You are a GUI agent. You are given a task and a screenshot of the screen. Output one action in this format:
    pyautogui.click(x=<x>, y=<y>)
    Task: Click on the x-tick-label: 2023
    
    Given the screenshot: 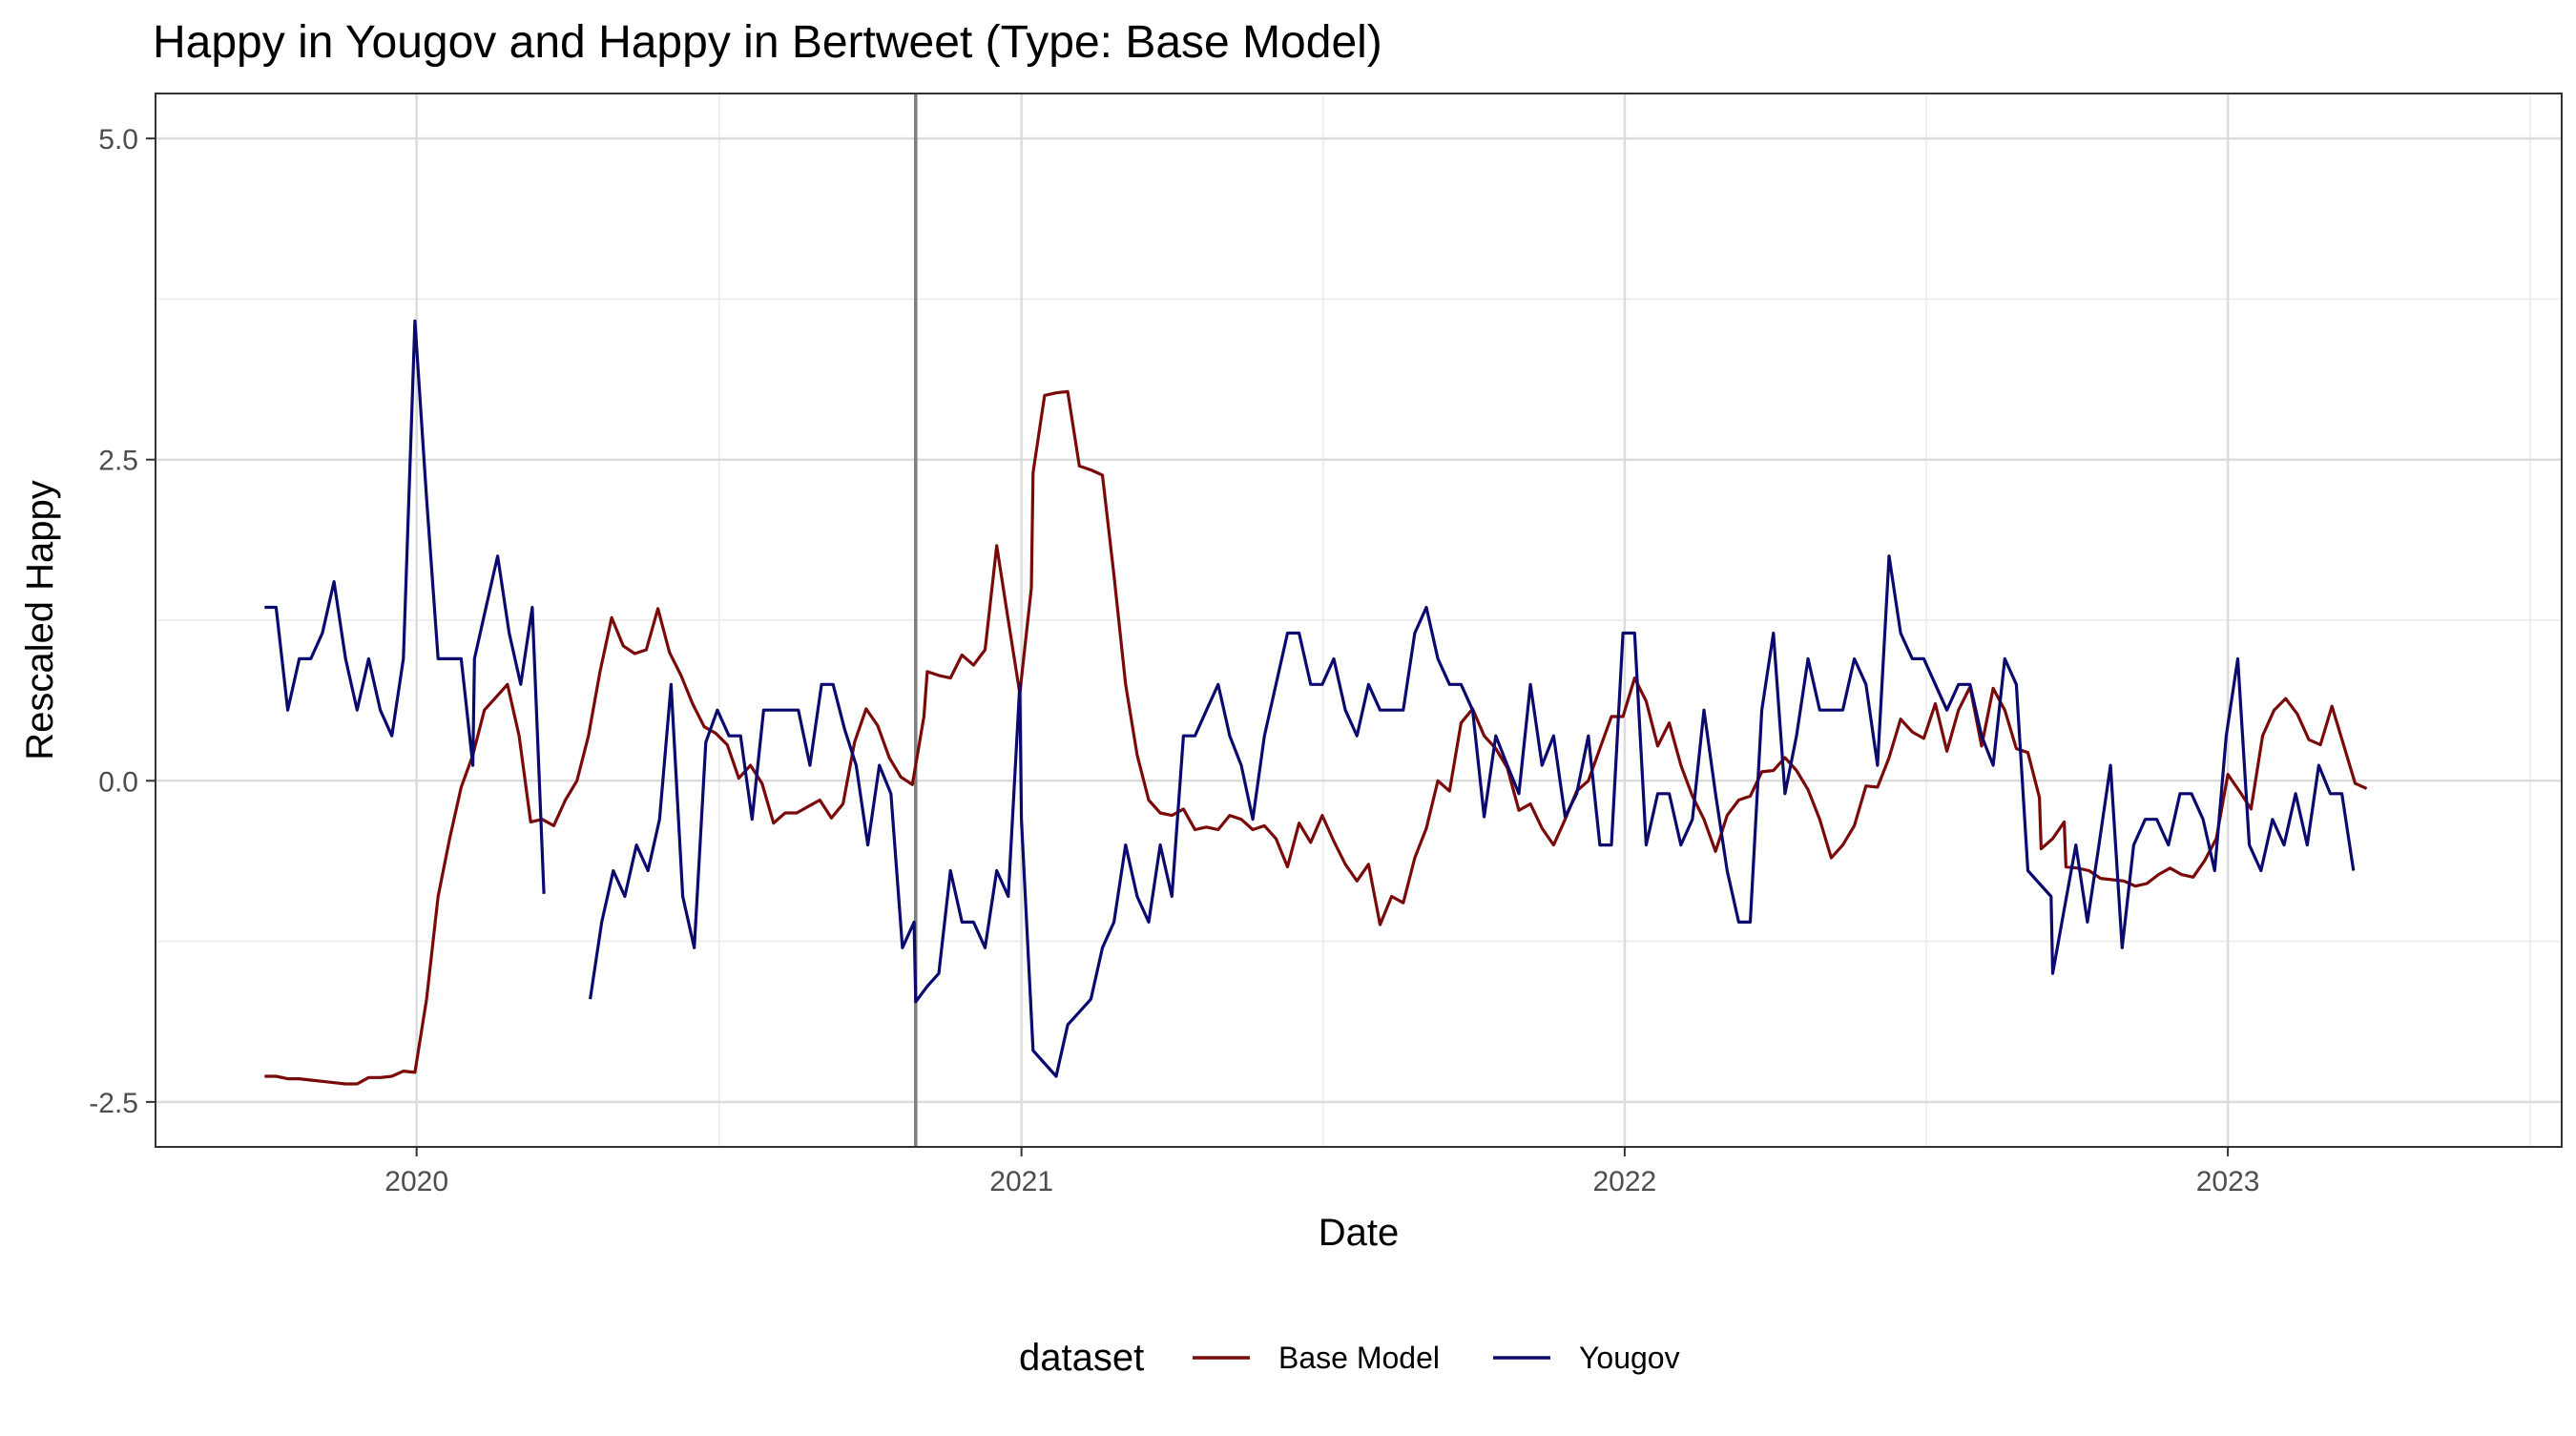 What is the action you would take?
    pyautogui.click(x=2228, y=1181)
    